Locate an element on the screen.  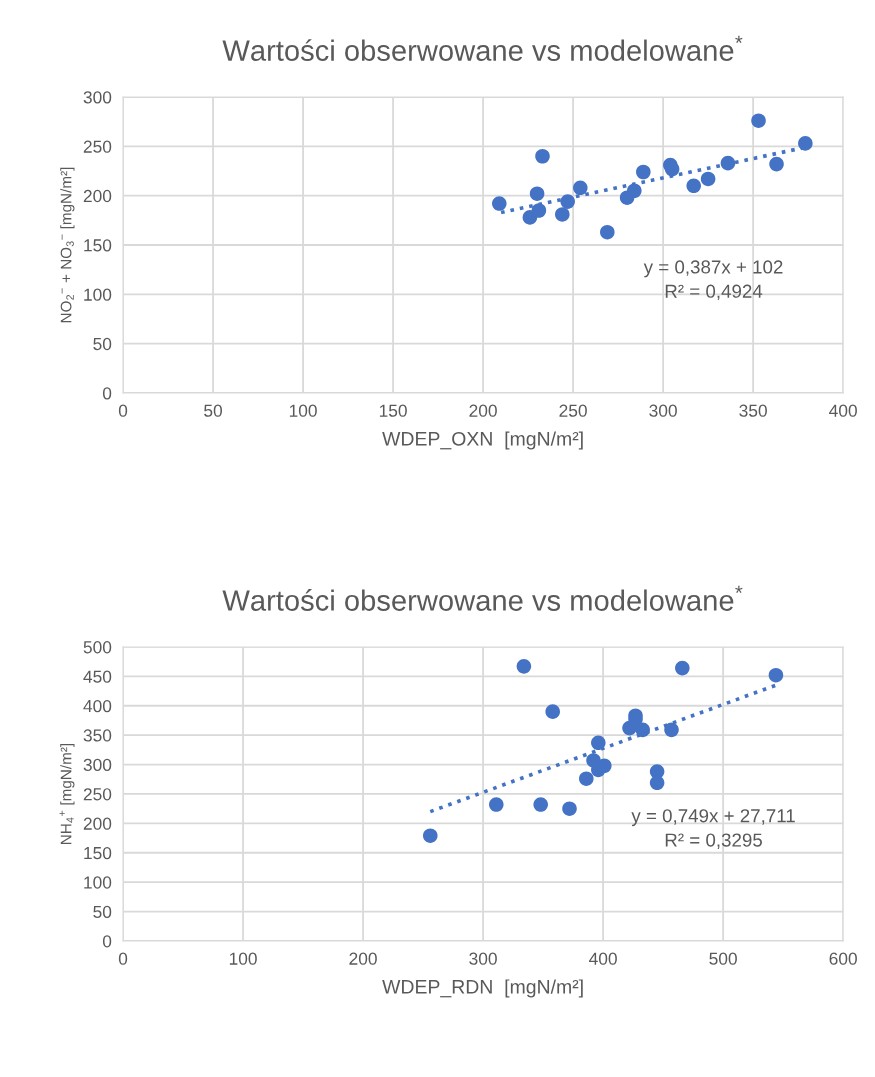
annotation: y = 0,749x + 27,711 R² = 0,3295 is located at coordinates (713, 829).